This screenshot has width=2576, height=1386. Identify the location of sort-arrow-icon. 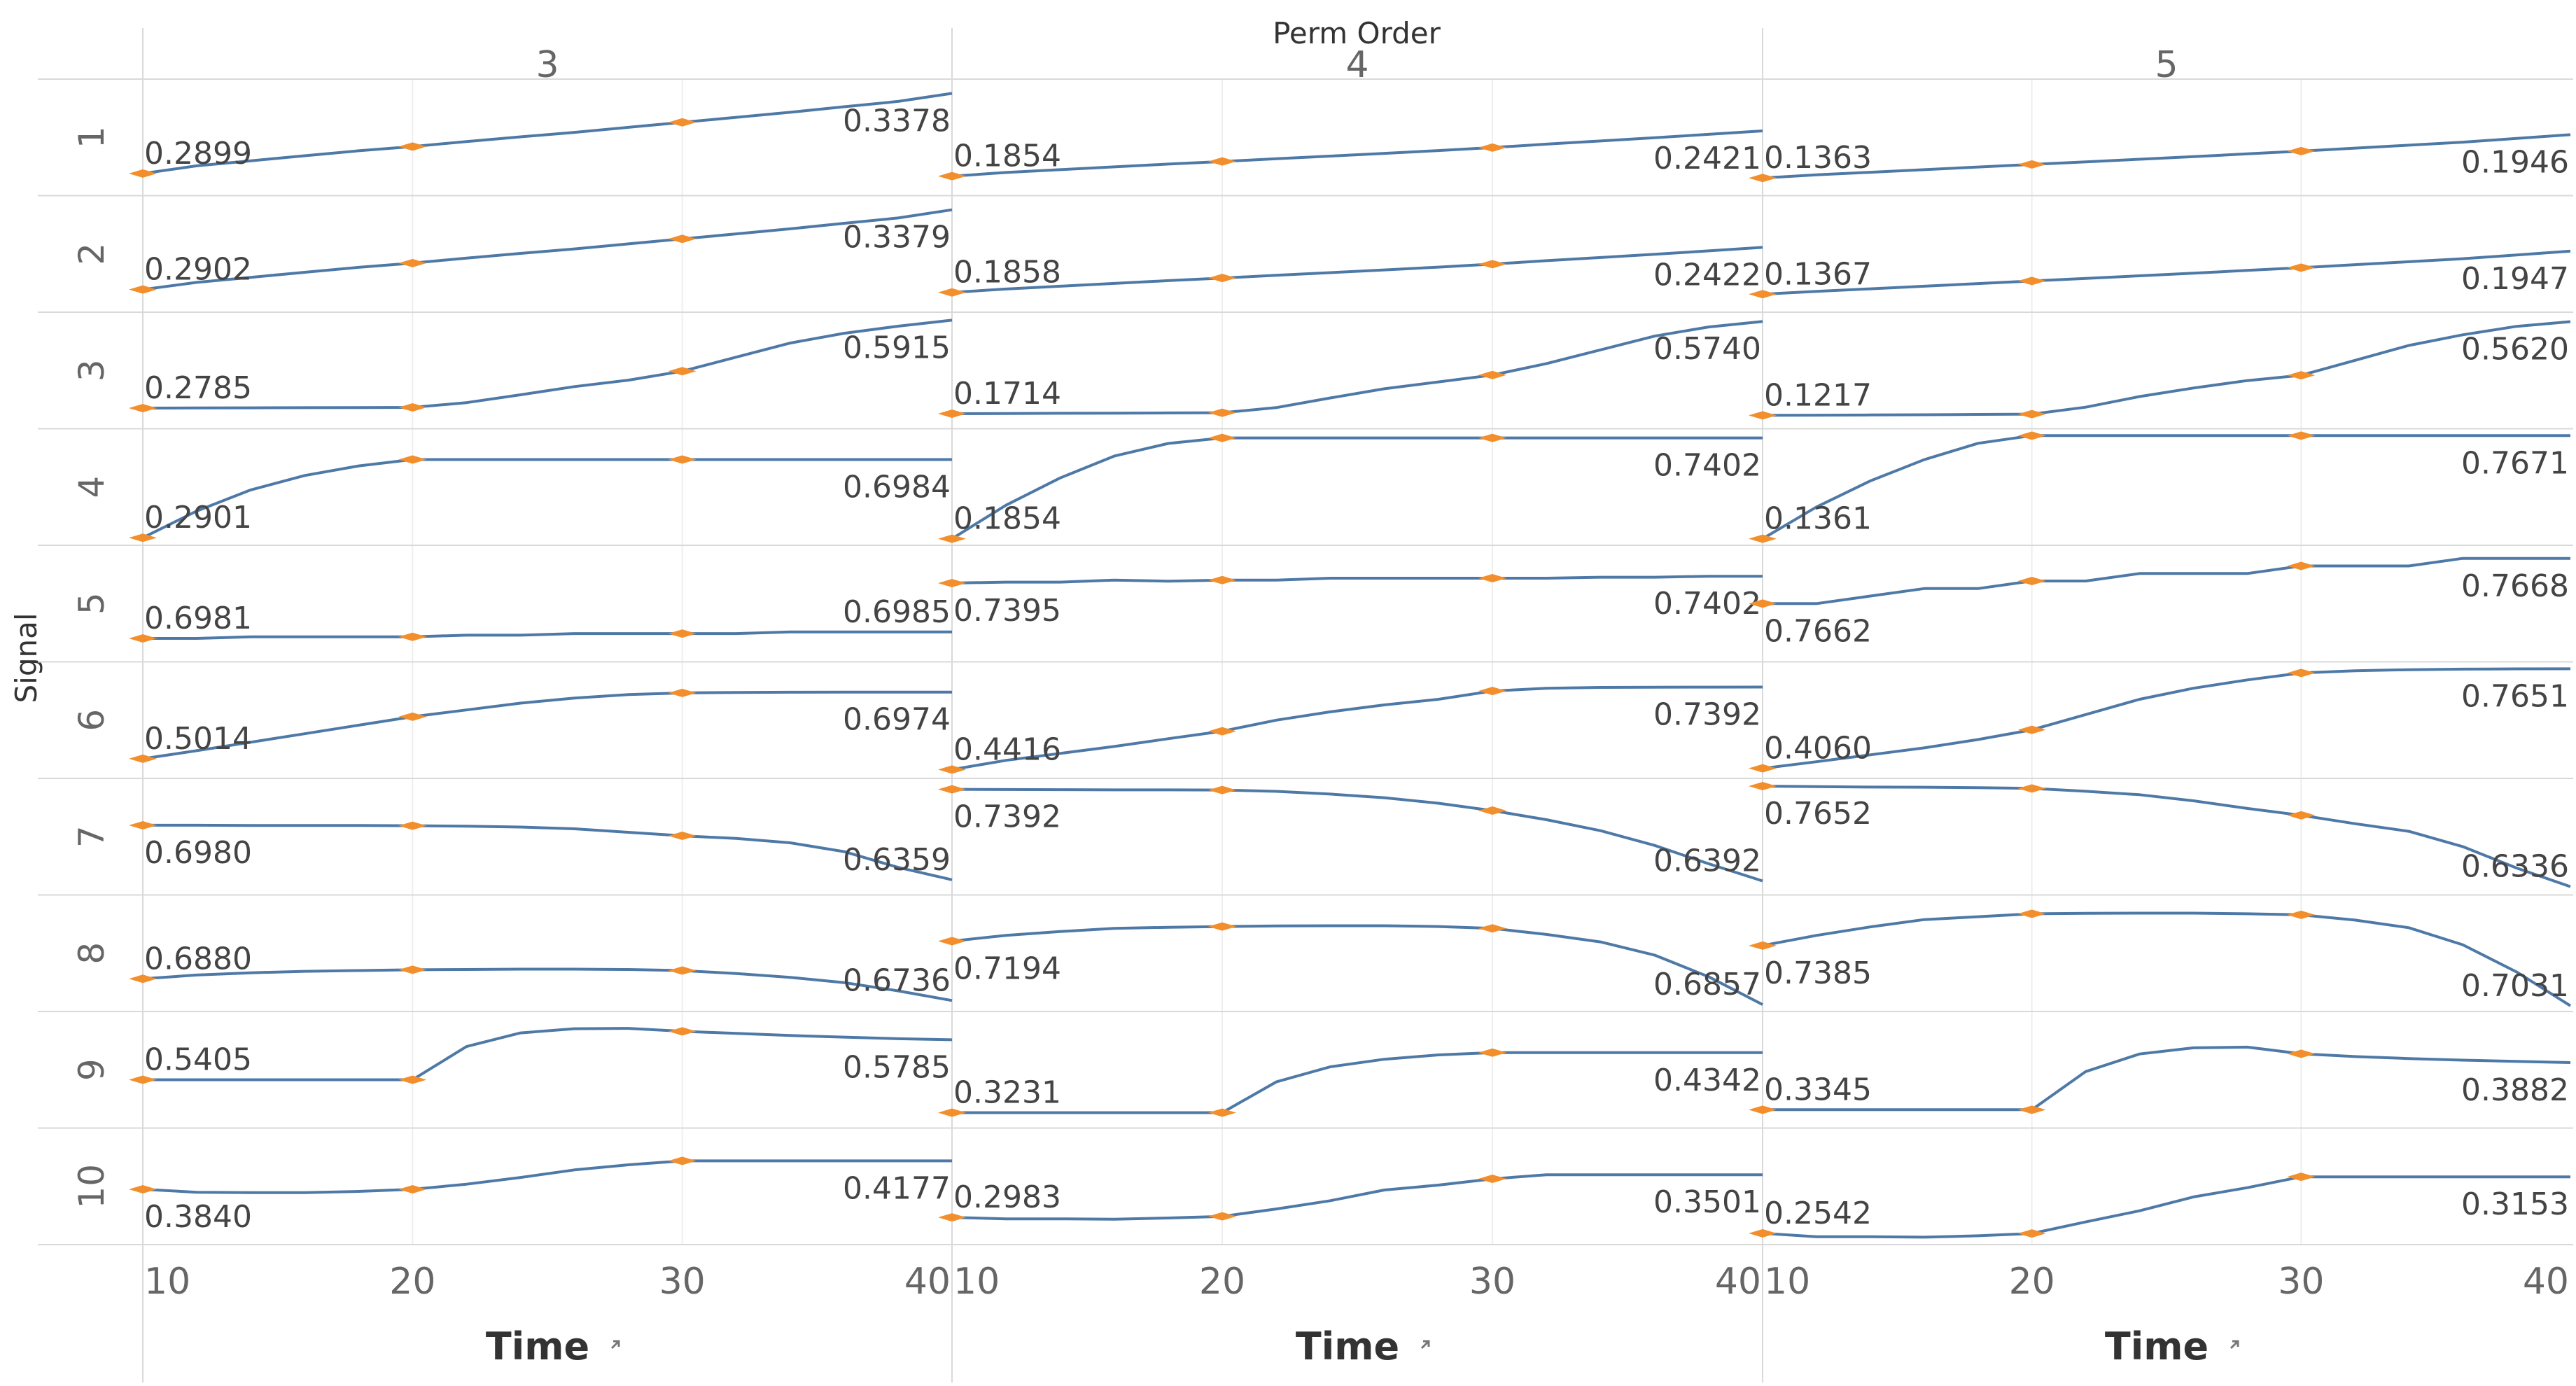
(1425, 1345).